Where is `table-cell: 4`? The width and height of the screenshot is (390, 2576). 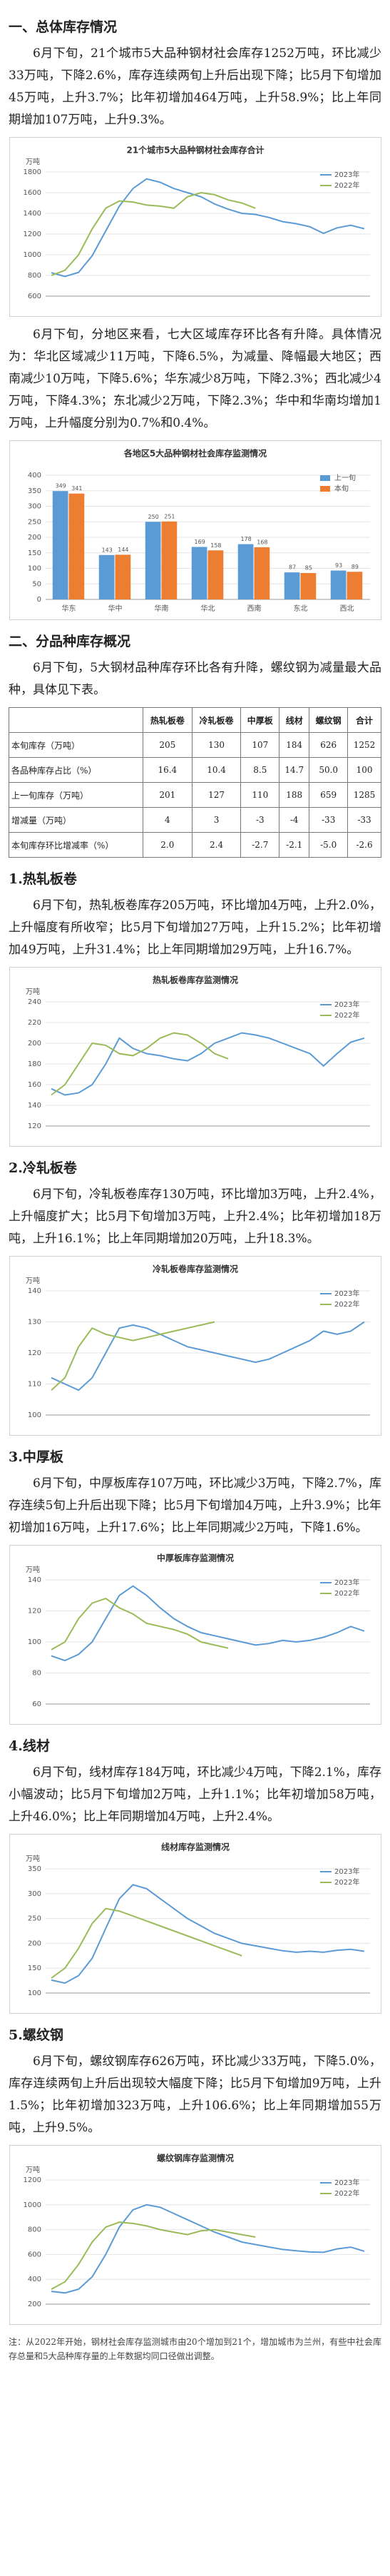 table-cell: 4 is located at coordinates (167, 820).